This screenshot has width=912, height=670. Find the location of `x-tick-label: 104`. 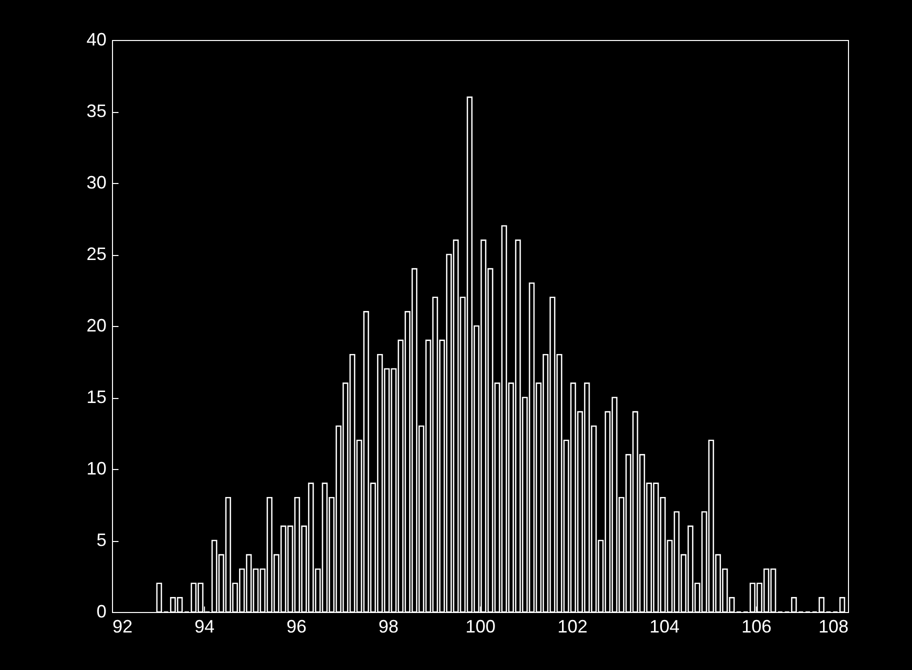

x-tick-label: 104 is located at coordinates (664, 626).